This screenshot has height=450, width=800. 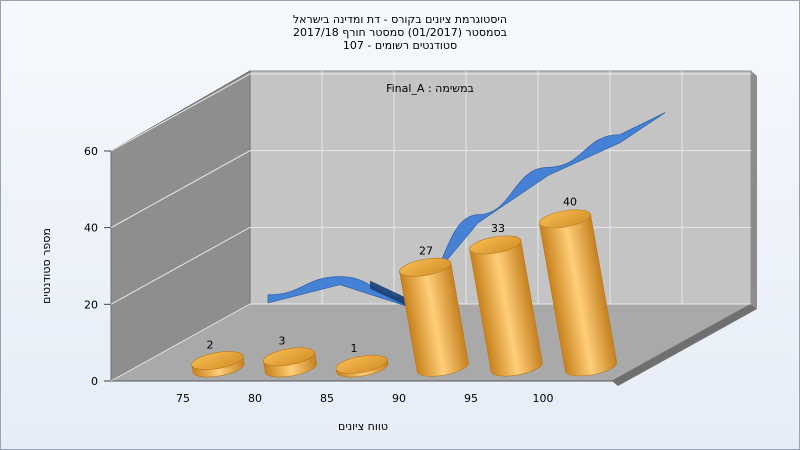 I want to click on bar: 2, so click(x=218, y=358).